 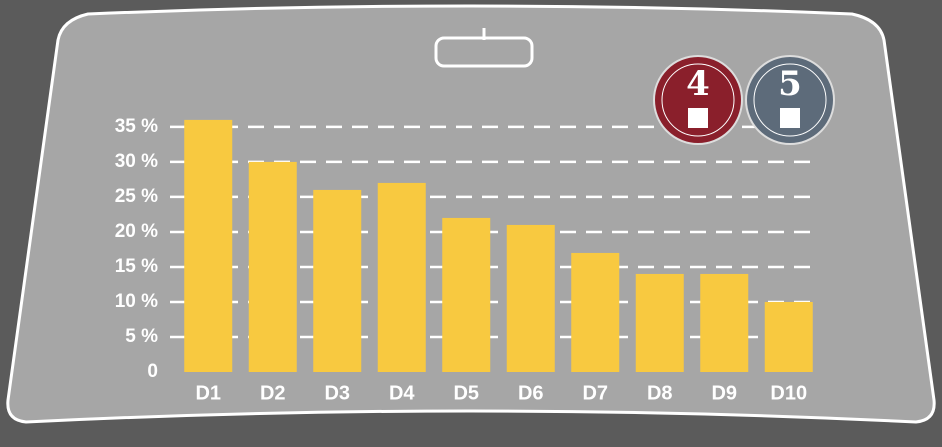 What do you see at coordinates (136, 196) in the screenshot?
I see `y-tick-label: 25 %` at bounding box center [136, 196].